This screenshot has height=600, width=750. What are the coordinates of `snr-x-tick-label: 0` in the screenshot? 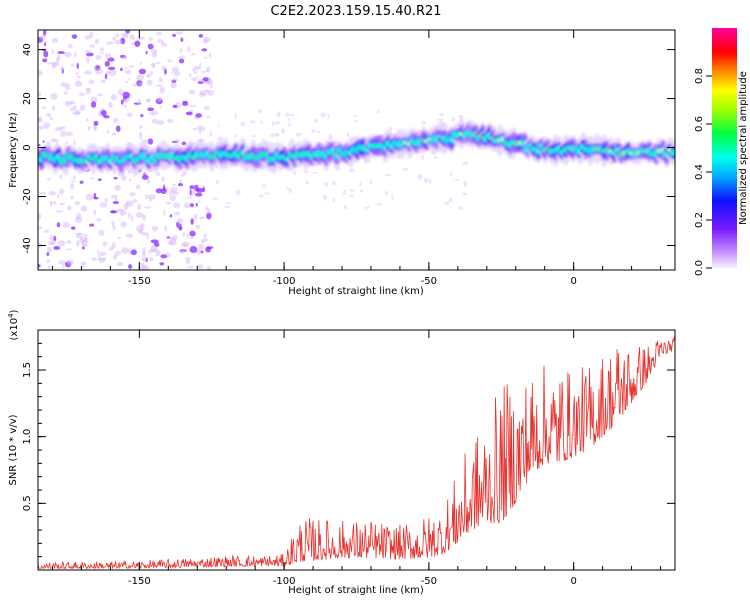 It's located at (573, 581).